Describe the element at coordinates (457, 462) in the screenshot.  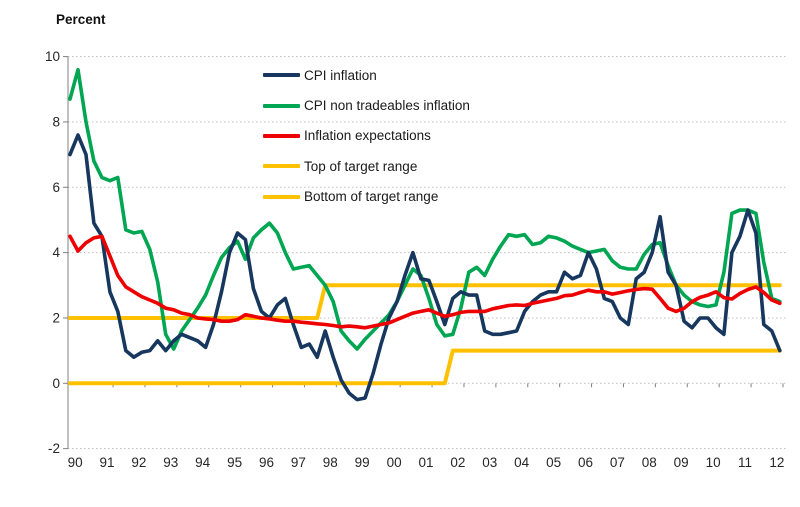
I see `x-tick-label: 02` at that location.